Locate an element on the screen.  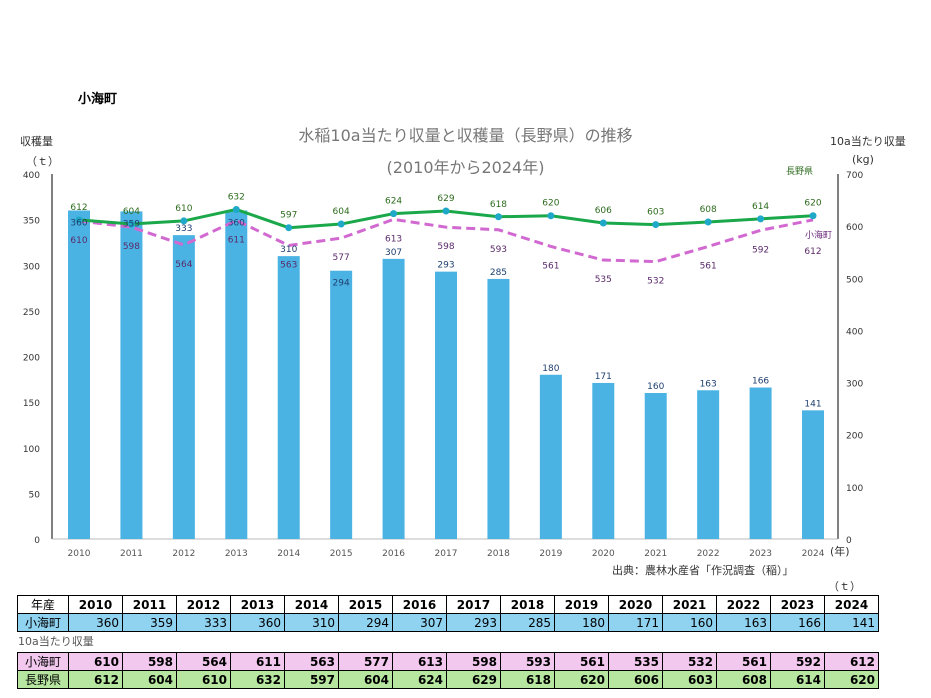
left-tick-label: 350 is located at coordinates (31, 222).